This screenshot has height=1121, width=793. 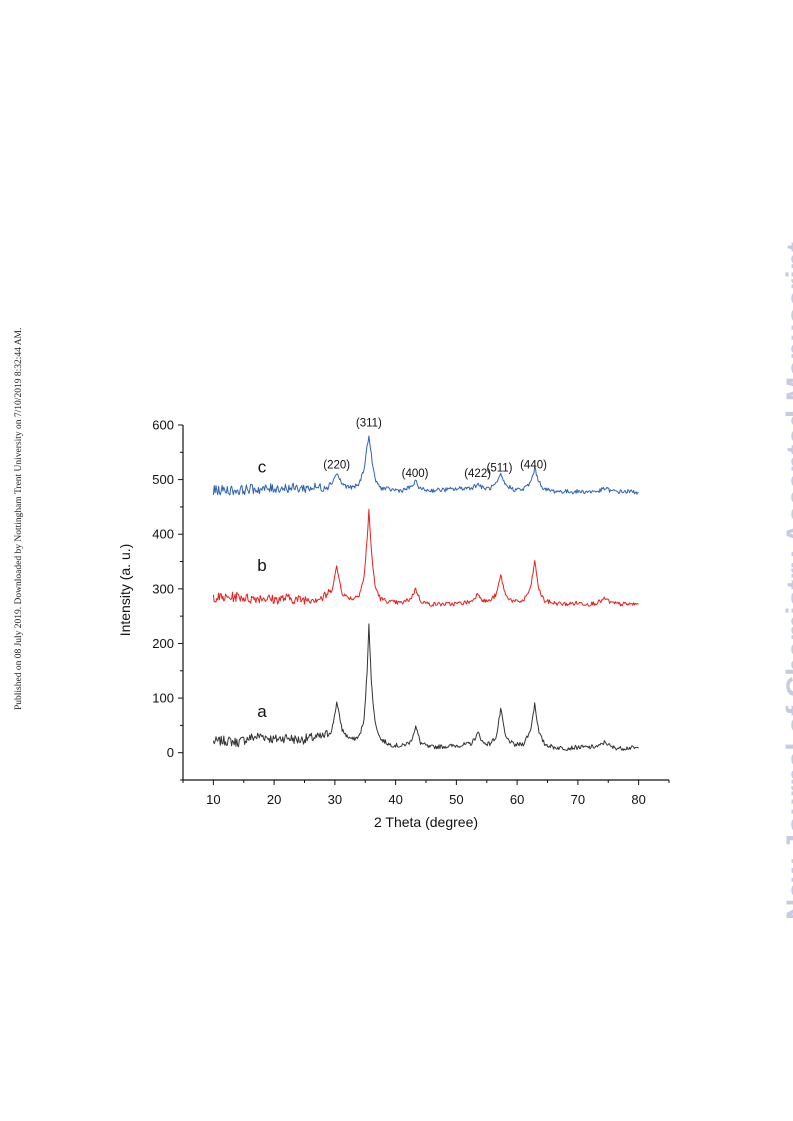 What do you see at coordinates (262, 467) in the screenshot?
I see `series-label-c: c` at bounding box center [262, 467].